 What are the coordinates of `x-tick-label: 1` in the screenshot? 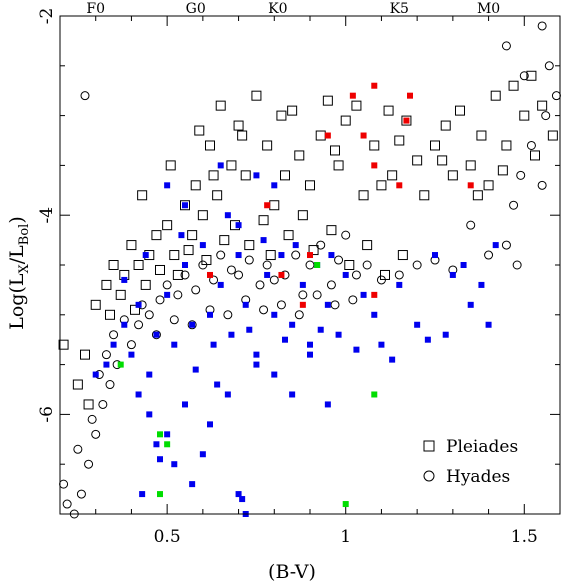 It's located at (345, 537).